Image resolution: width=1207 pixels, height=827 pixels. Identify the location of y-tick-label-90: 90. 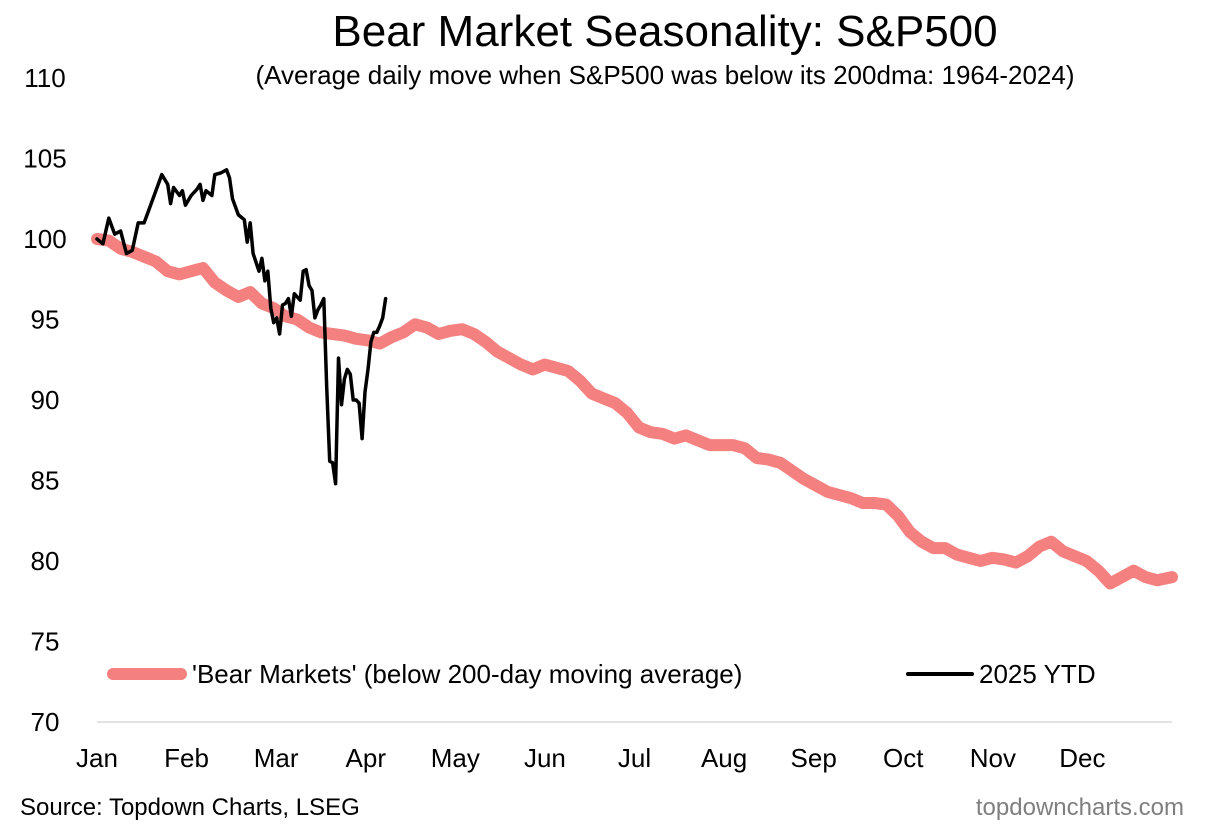
(45, 400).